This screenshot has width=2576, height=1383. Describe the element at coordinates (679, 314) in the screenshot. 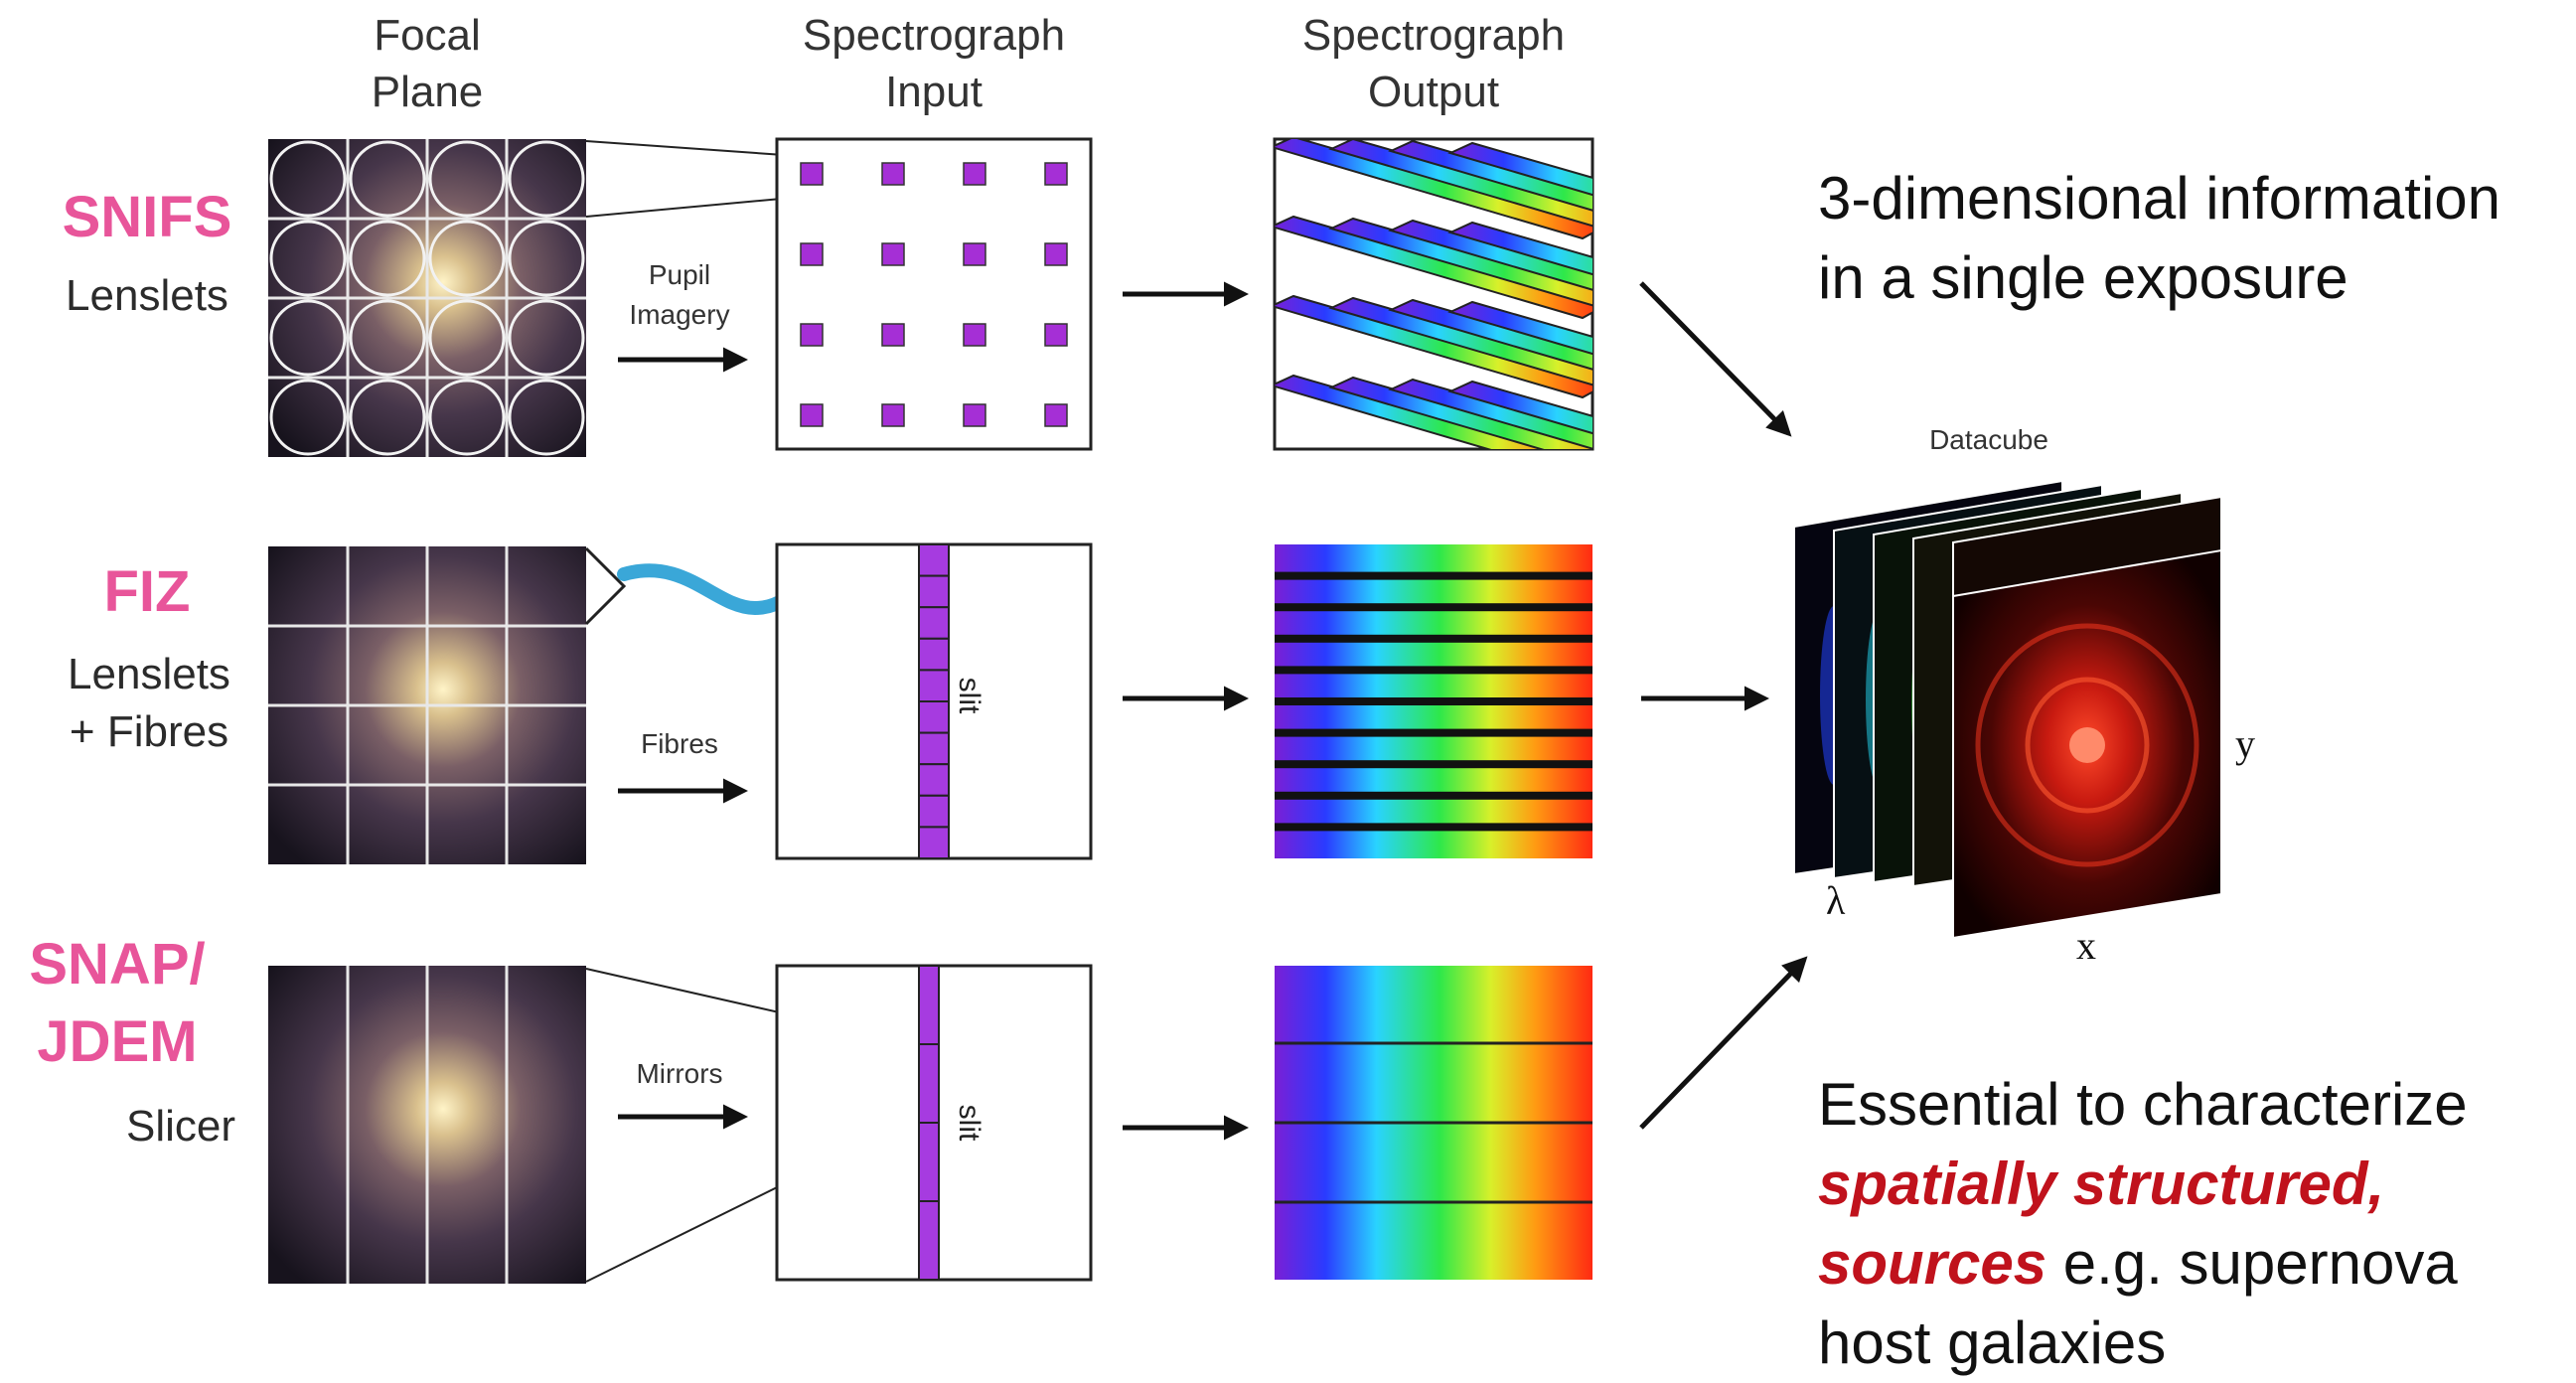

I see `snifs-method-line2: Imagery` at that location.